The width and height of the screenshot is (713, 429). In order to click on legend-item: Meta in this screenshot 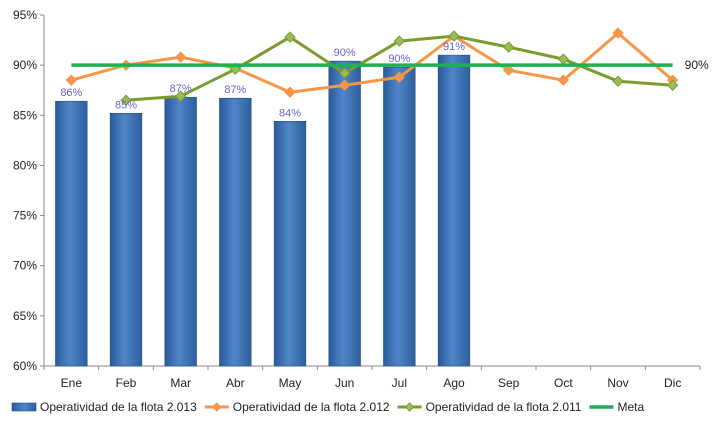, I will do `click(616, 407)`.